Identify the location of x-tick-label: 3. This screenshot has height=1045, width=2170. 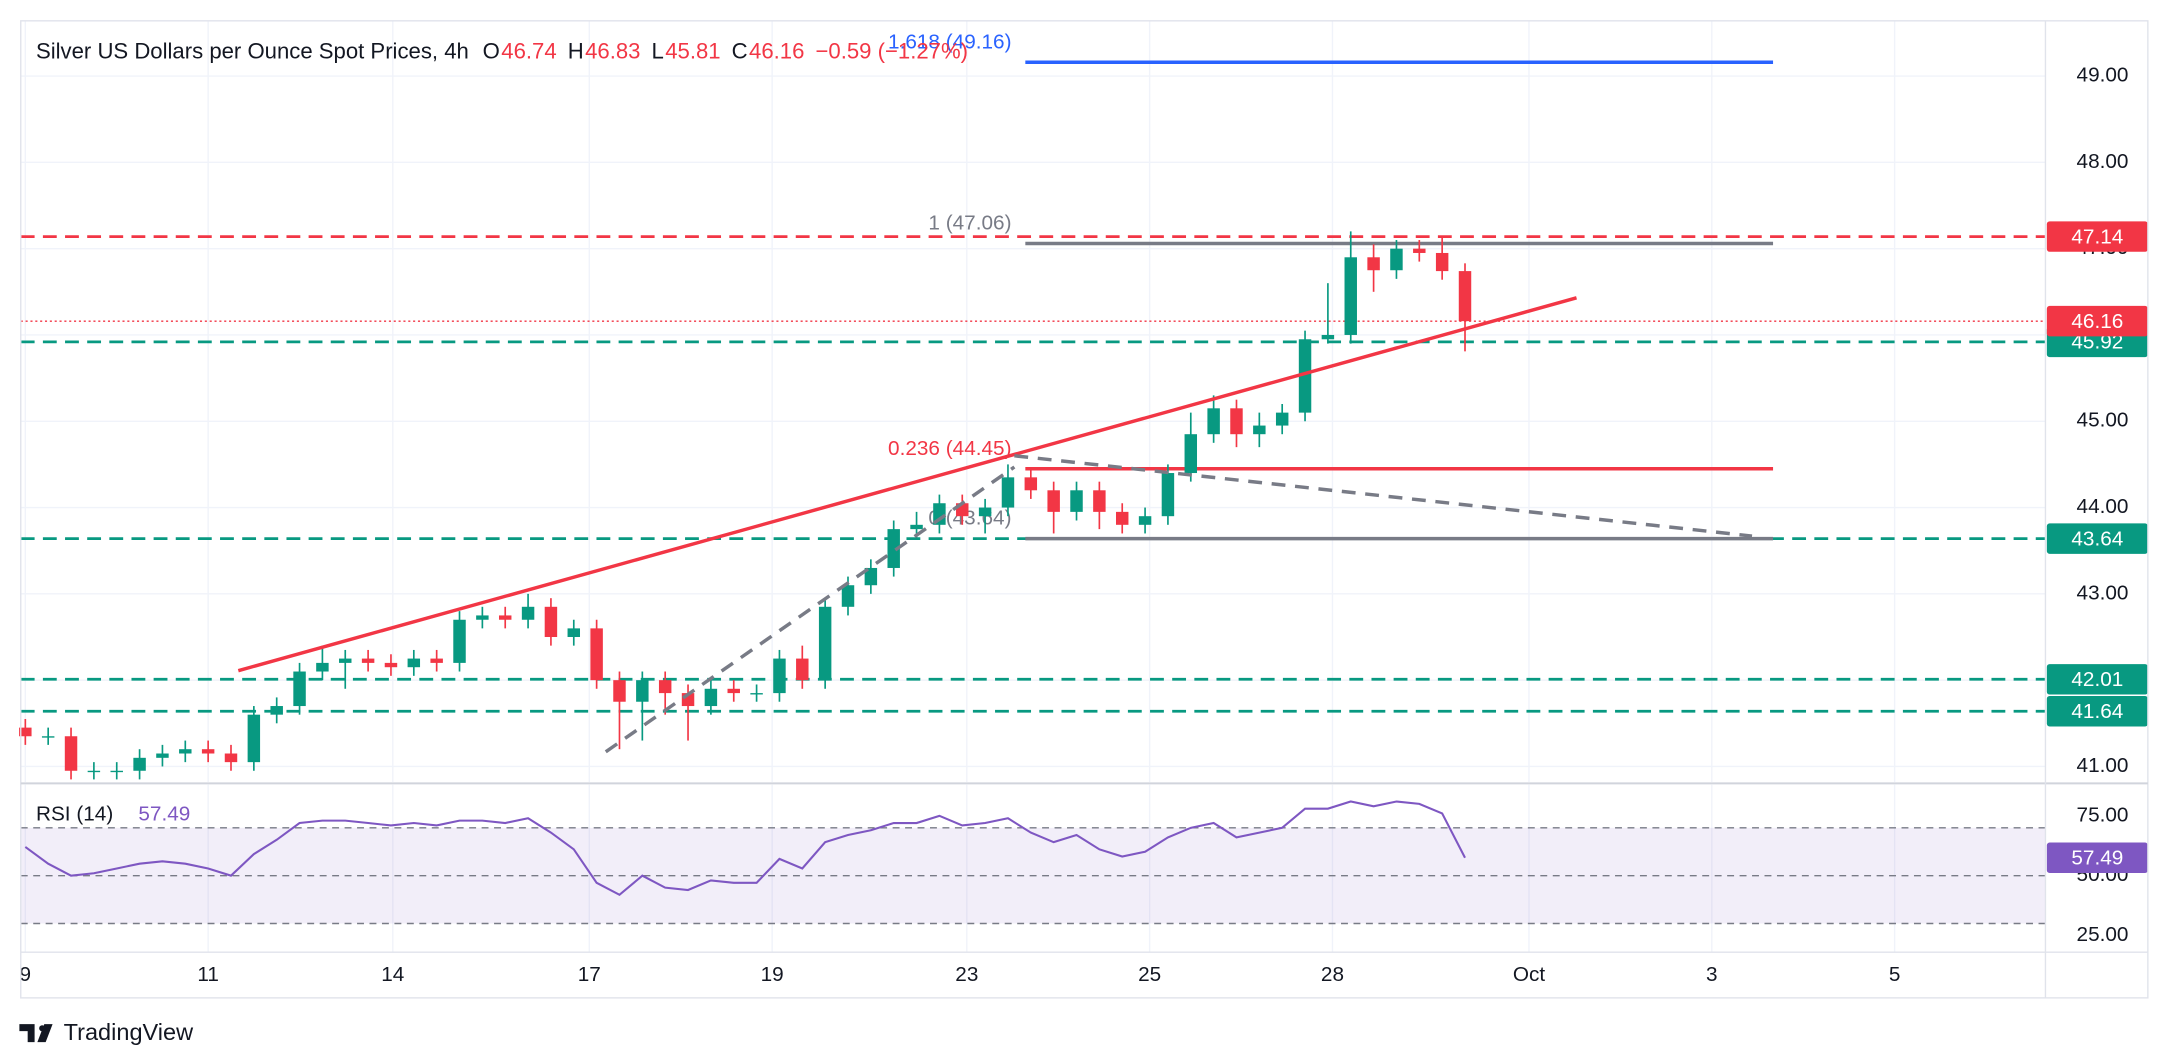
(1712, 974).